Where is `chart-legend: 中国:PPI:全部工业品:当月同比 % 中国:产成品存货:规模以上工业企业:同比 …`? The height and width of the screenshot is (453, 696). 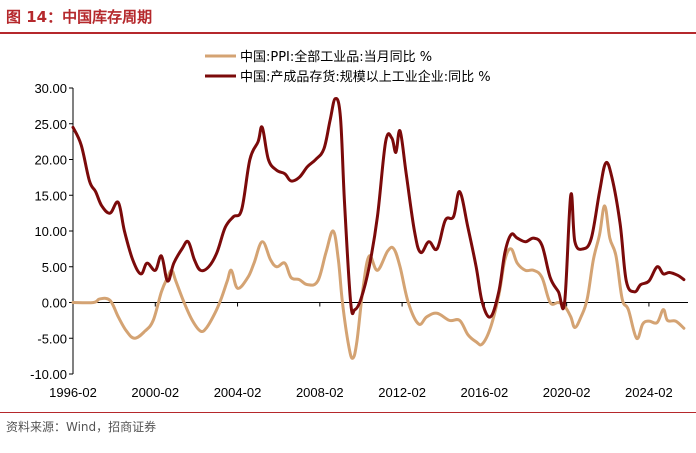 chart-legend: 中国:PPI:全部工业品:当月同比 % 中国:产成品存货:规模以上工业企业:同比 … is located at coordinates (348, 67).